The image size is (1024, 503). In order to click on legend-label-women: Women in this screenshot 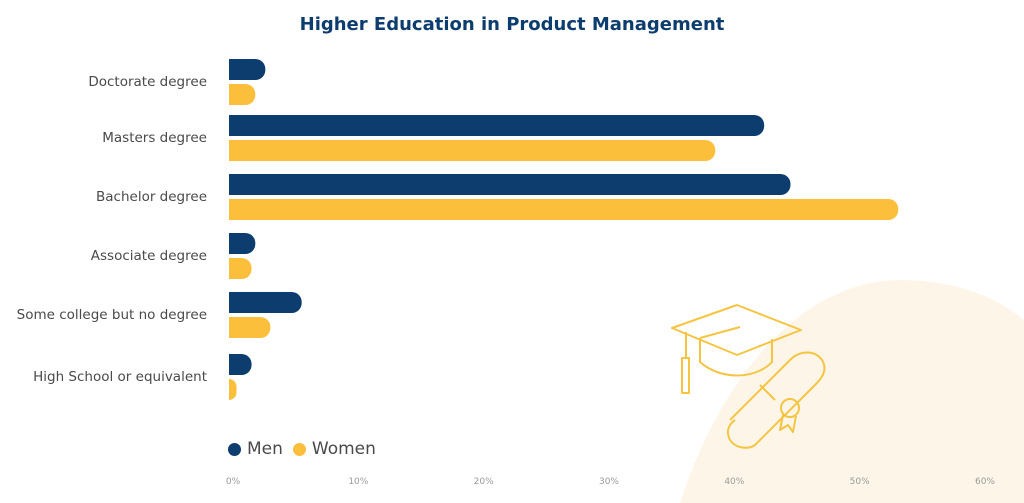, I will do `click(343, 449)`.